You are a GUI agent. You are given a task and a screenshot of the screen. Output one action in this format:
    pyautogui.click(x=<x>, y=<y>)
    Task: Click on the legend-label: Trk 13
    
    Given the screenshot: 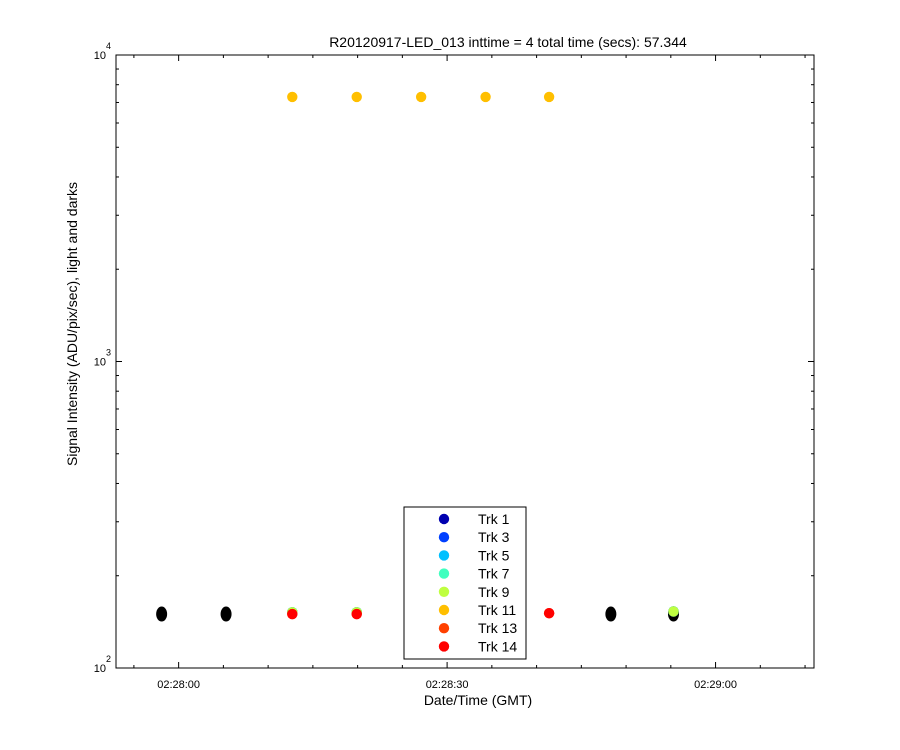 What is the action you would take?
    pyautogui.click(x=497, y=628)
    